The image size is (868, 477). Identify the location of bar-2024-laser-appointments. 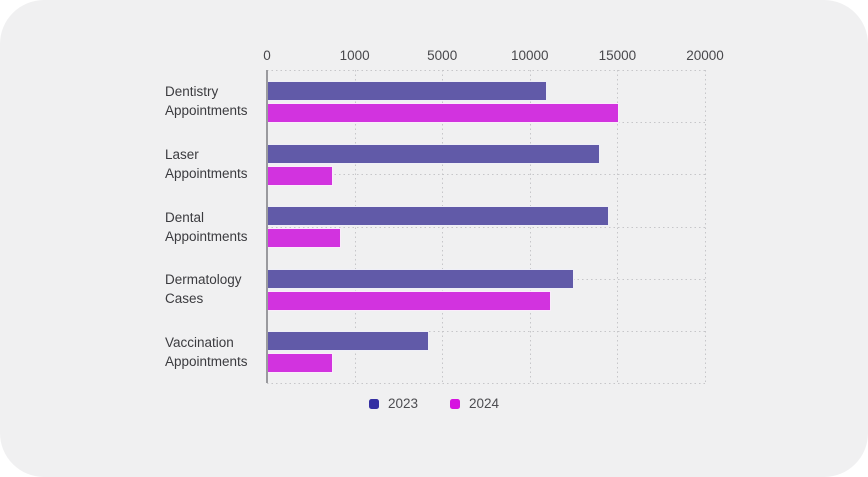
(300, 175).